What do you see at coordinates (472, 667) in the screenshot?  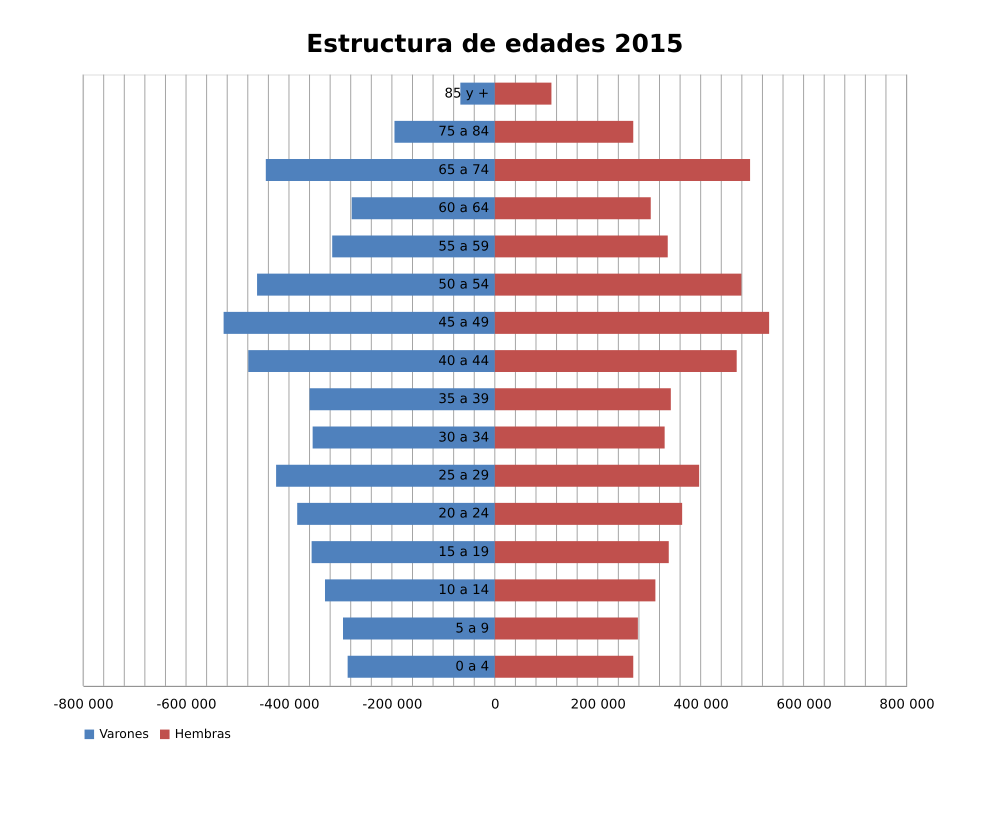 I see `y-tick-label: 0 a 4` at bounding box center [472, 667].